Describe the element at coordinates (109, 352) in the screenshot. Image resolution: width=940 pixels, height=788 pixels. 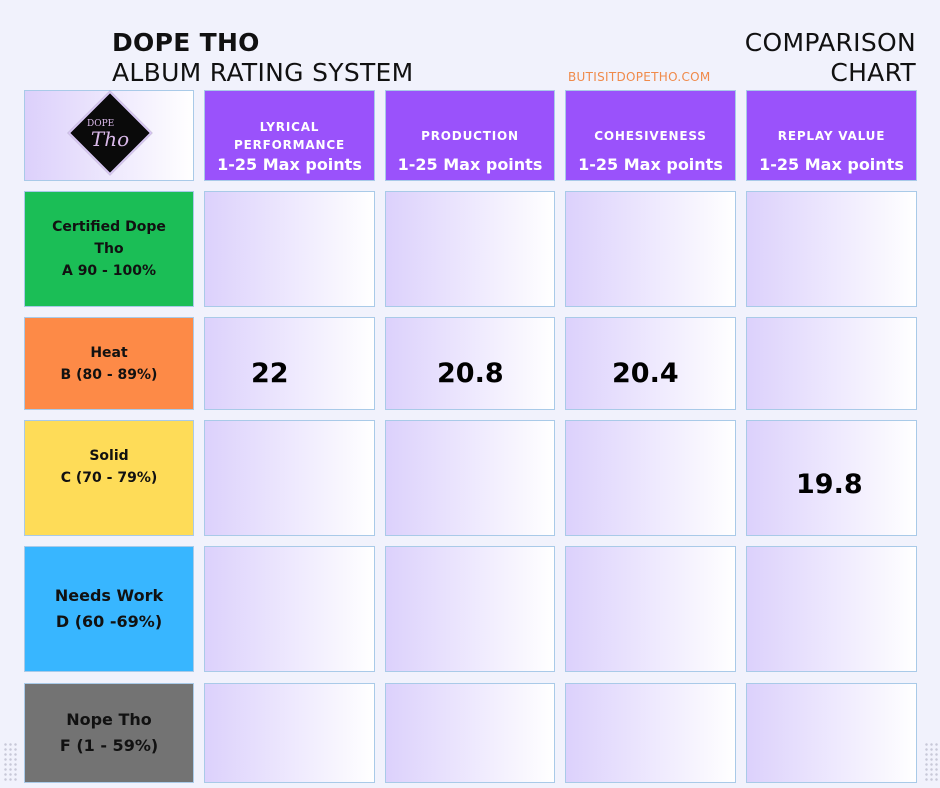
I see `grade-label-line1: Heat` at that location.